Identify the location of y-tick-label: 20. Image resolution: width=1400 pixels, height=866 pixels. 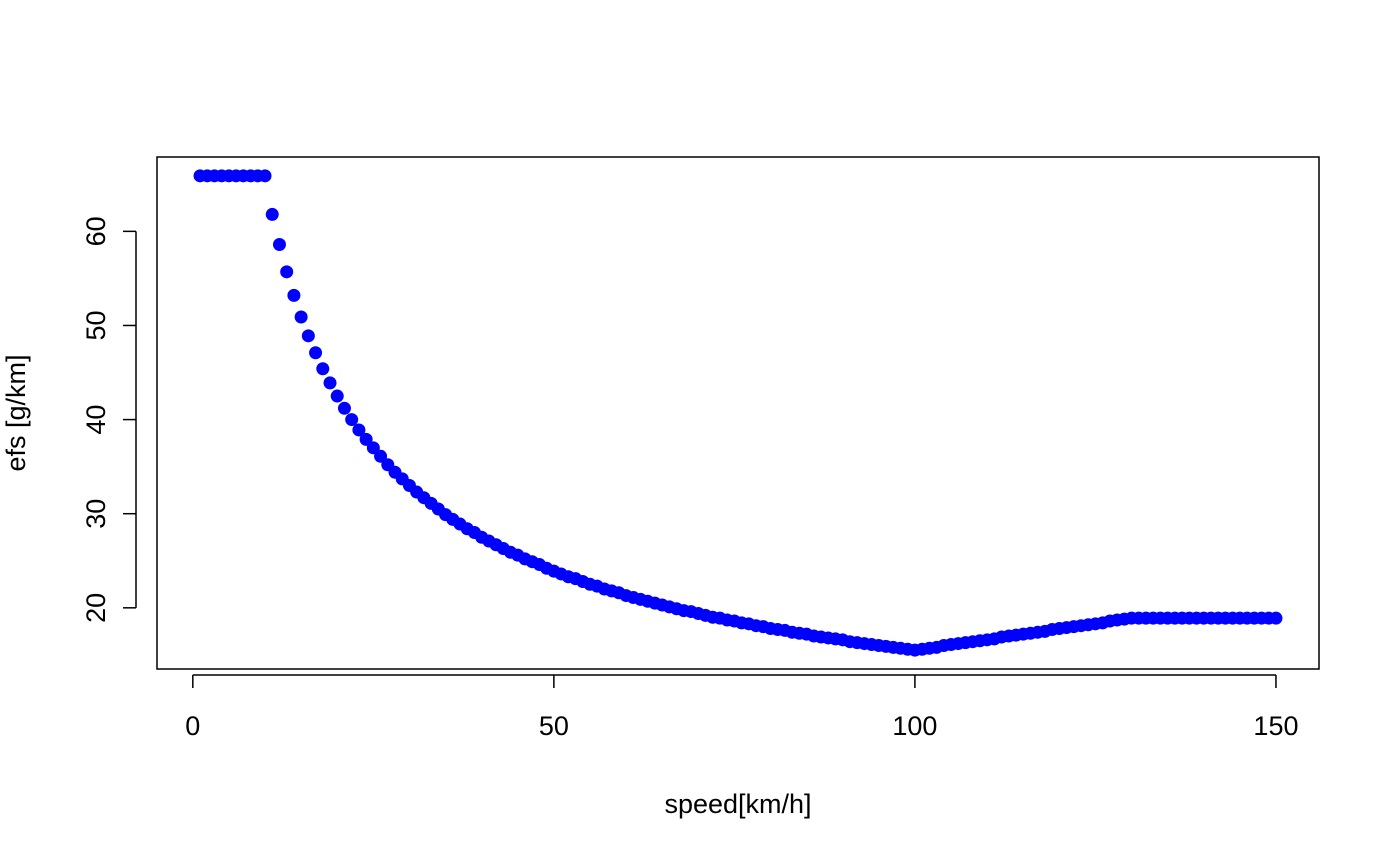
(96, 608).